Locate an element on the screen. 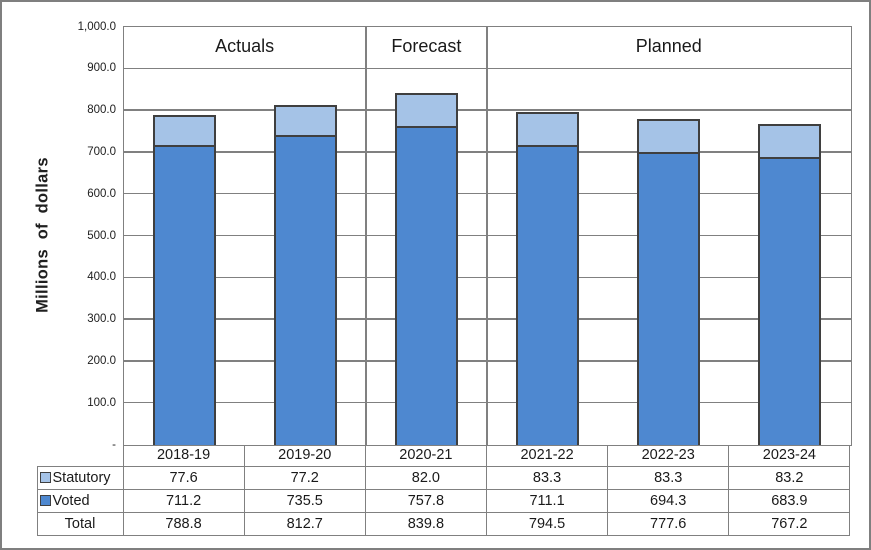  y-tick-label: 700.0 is located at coordinates (101, 151).